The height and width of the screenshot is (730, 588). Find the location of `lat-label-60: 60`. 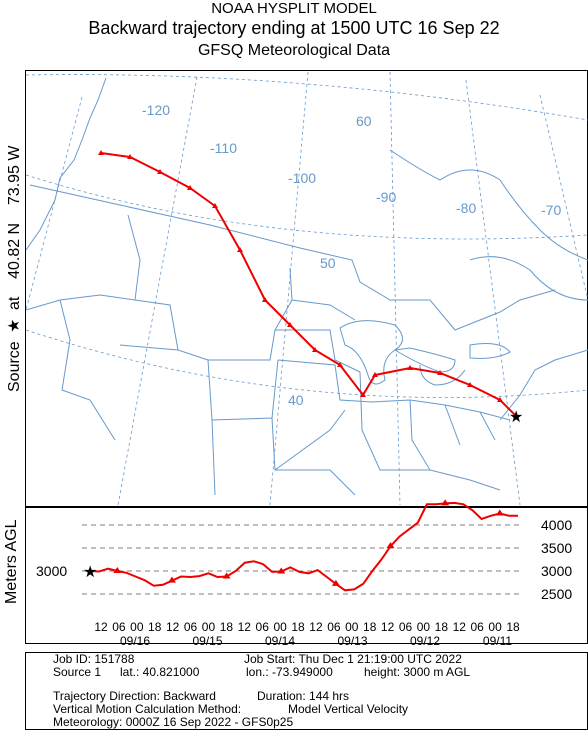

lat-label-60: 60 is located at coordinates (364, 121).